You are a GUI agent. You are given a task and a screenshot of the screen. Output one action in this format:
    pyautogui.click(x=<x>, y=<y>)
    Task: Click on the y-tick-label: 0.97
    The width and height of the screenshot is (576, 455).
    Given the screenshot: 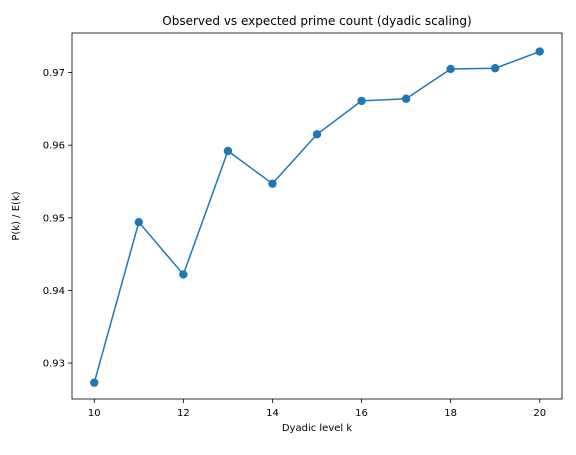 What is the action you would take?
    pyautogui.click(x=54, y=73)
    